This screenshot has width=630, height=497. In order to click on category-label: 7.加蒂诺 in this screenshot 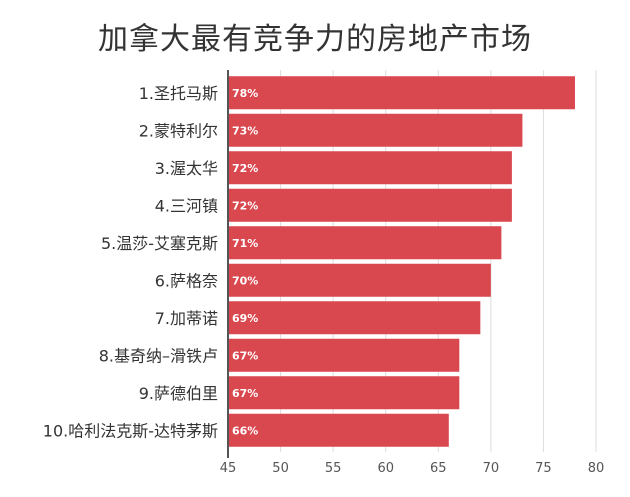, I will do `click(186, 318)`.